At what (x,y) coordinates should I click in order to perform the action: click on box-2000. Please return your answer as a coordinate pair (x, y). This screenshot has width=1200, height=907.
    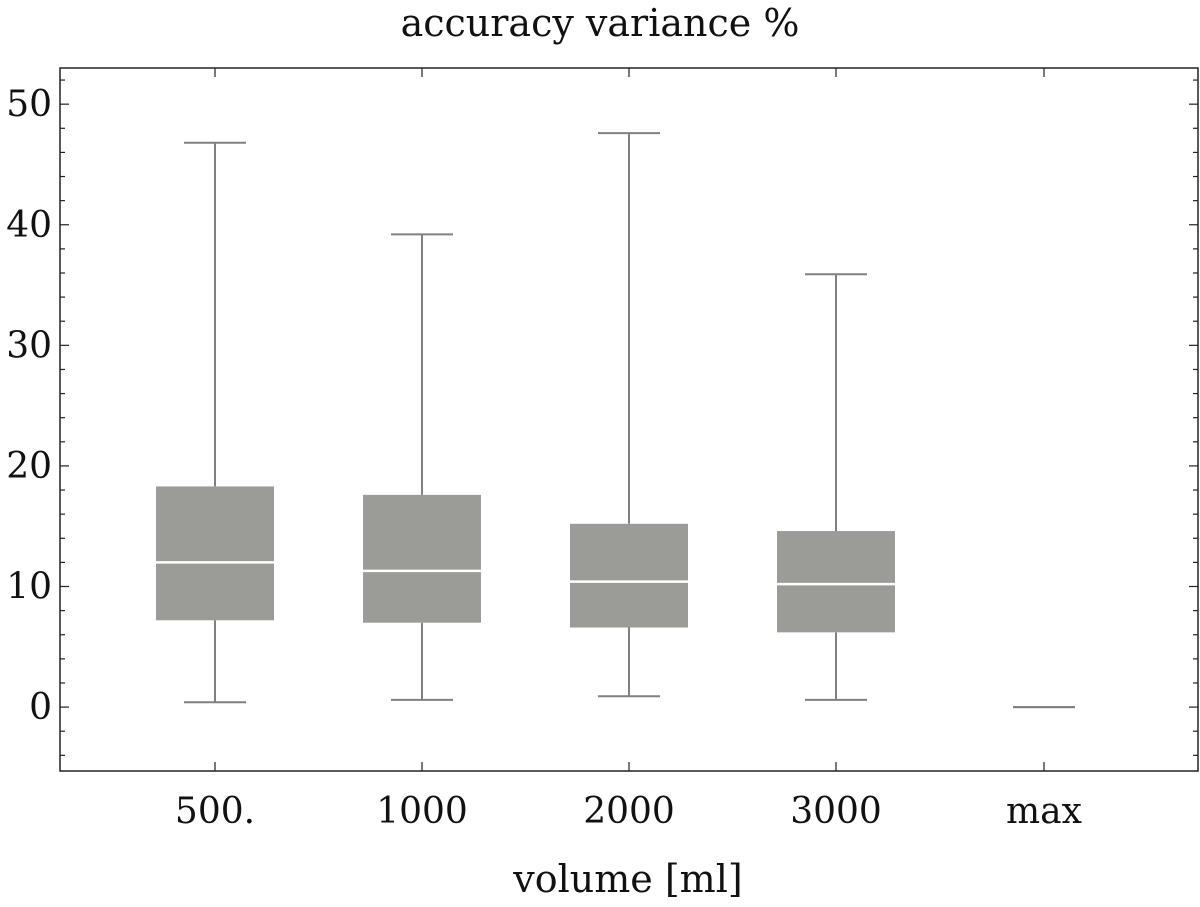
    Looking at the image, I should click on (629, 415).